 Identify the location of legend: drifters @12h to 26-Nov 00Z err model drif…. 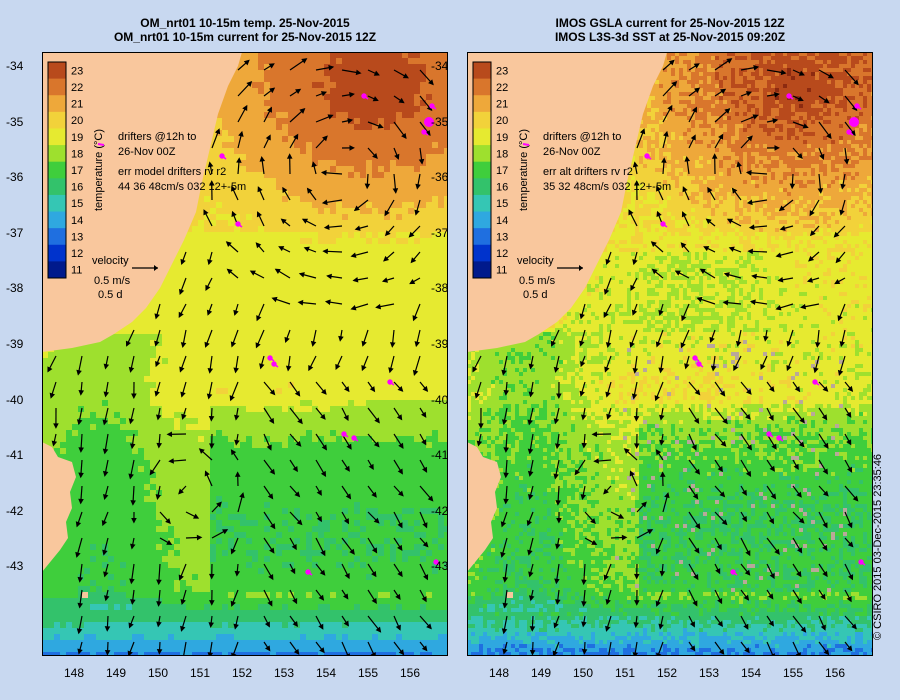
(169, 216).